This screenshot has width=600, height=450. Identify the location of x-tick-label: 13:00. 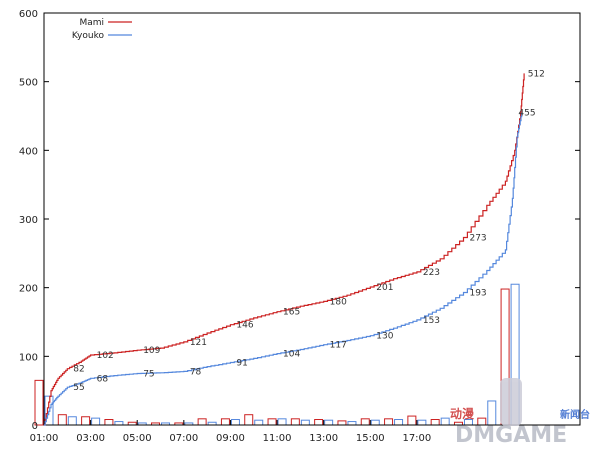
(323, 438).